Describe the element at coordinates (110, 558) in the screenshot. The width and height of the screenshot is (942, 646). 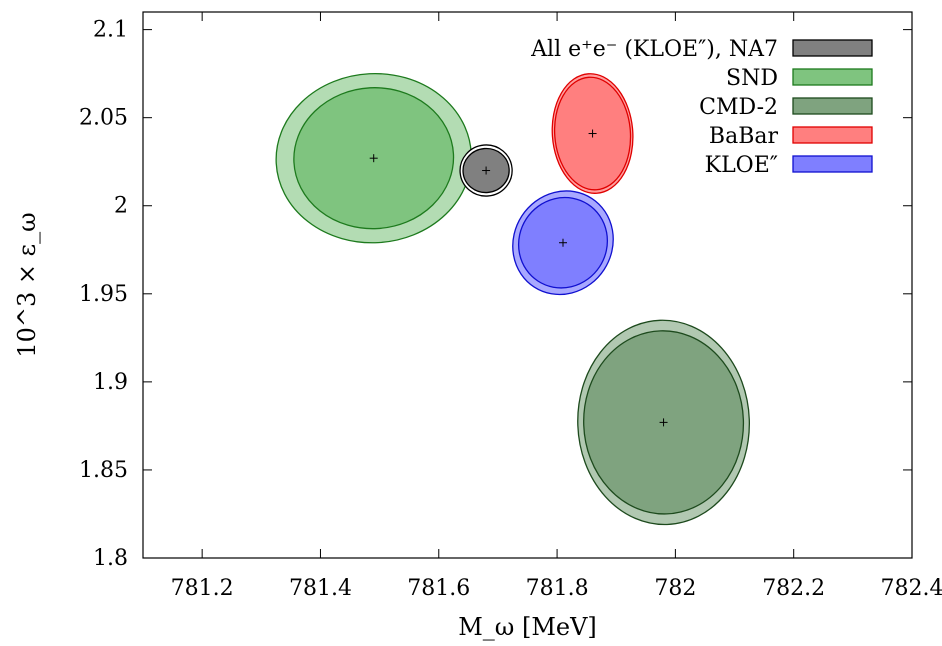
I see `y-tick-label: 1.8` at that location.